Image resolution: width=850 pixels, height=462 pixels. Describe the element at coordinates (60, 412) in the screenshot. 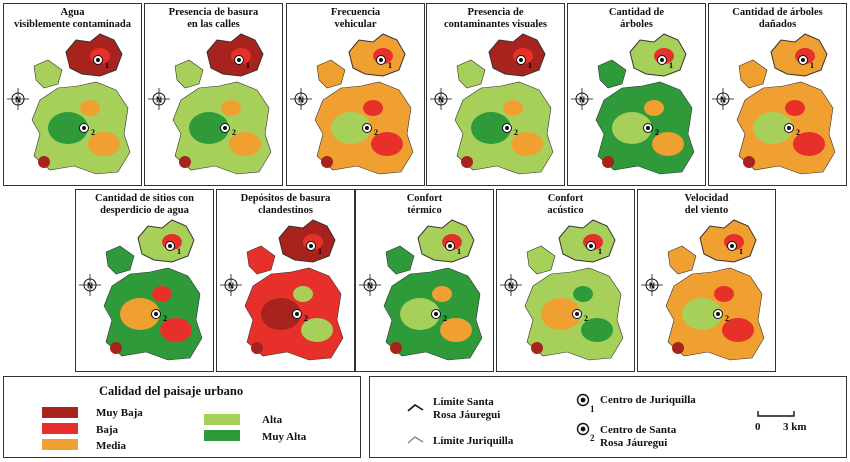

I see `swatch-muy-baja` at that location.